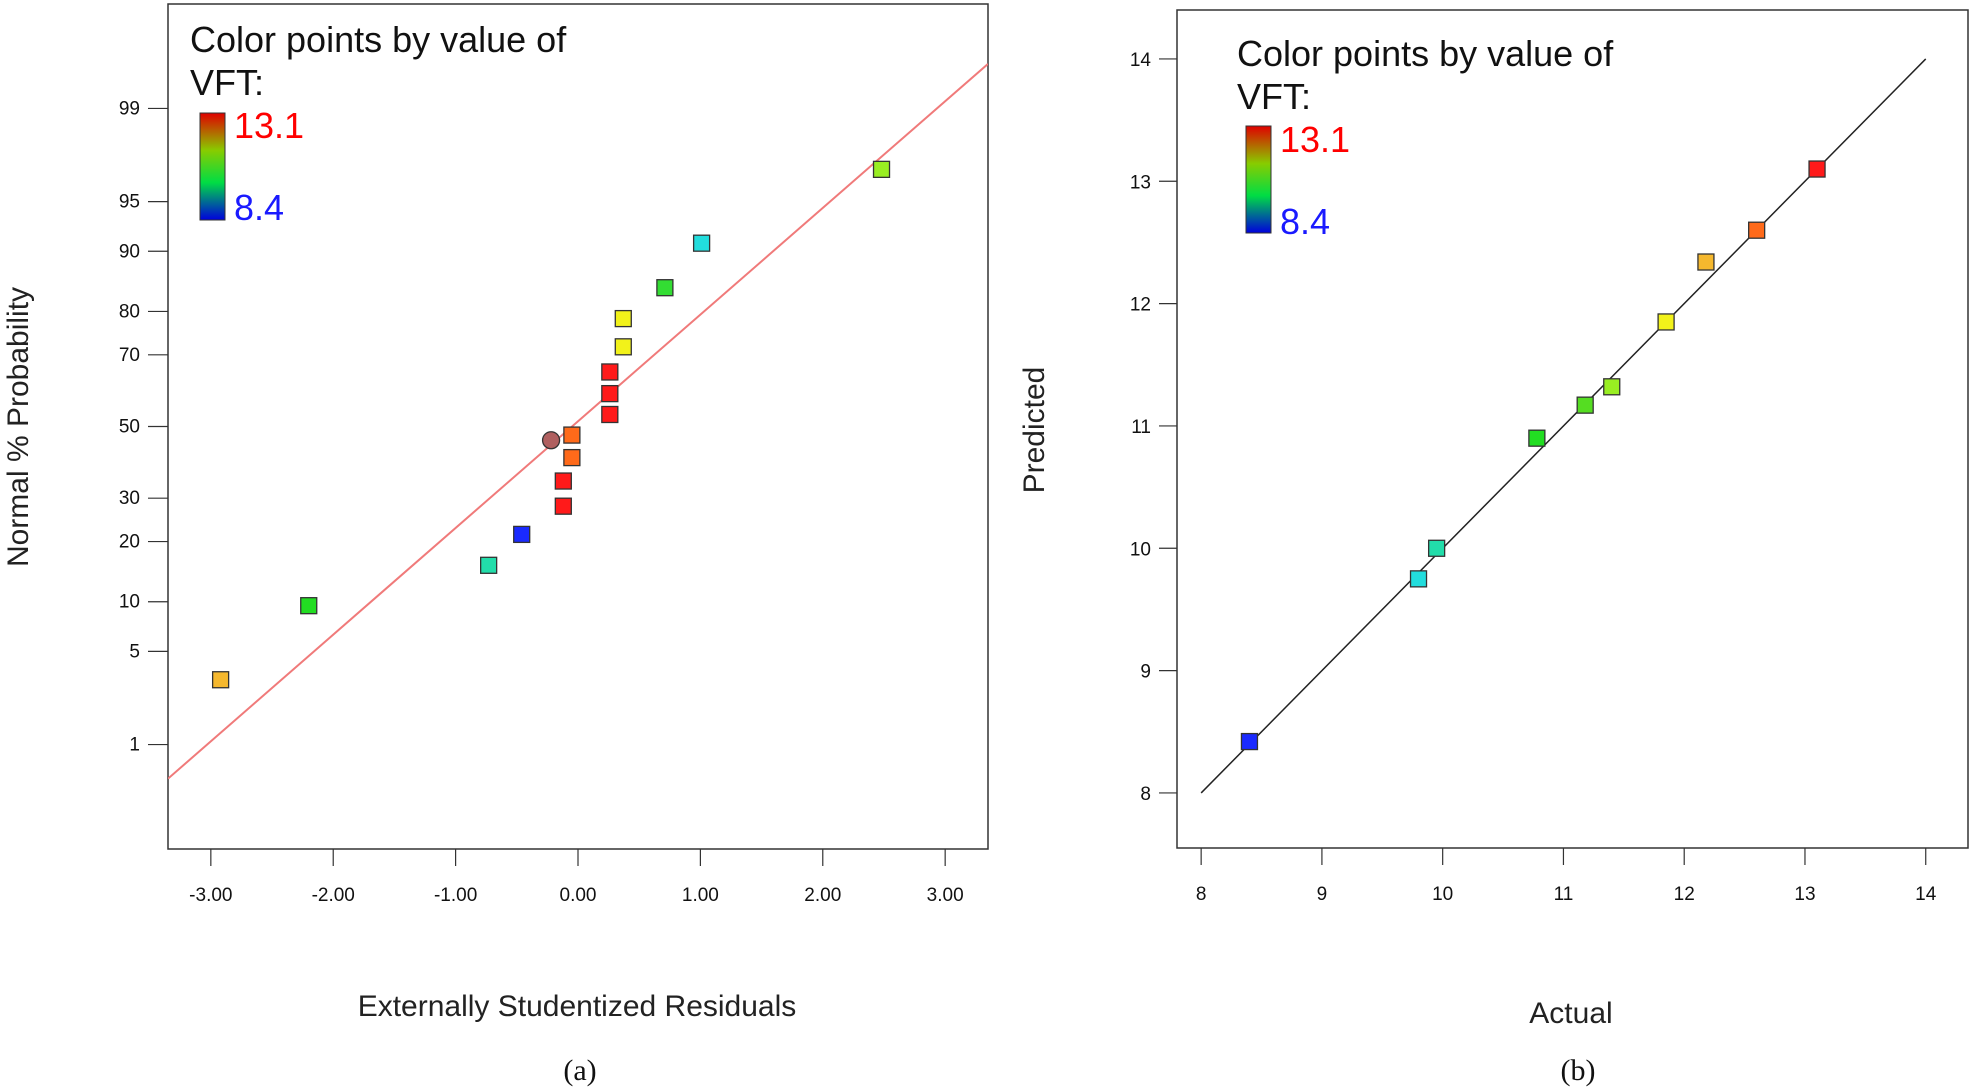 This screenshot has height=1088, width=1973. What do you see at coordinates (1684, 894) in the screenshot?
I see `x-tick-label-b: 12` at bounding box center [1684, 894].